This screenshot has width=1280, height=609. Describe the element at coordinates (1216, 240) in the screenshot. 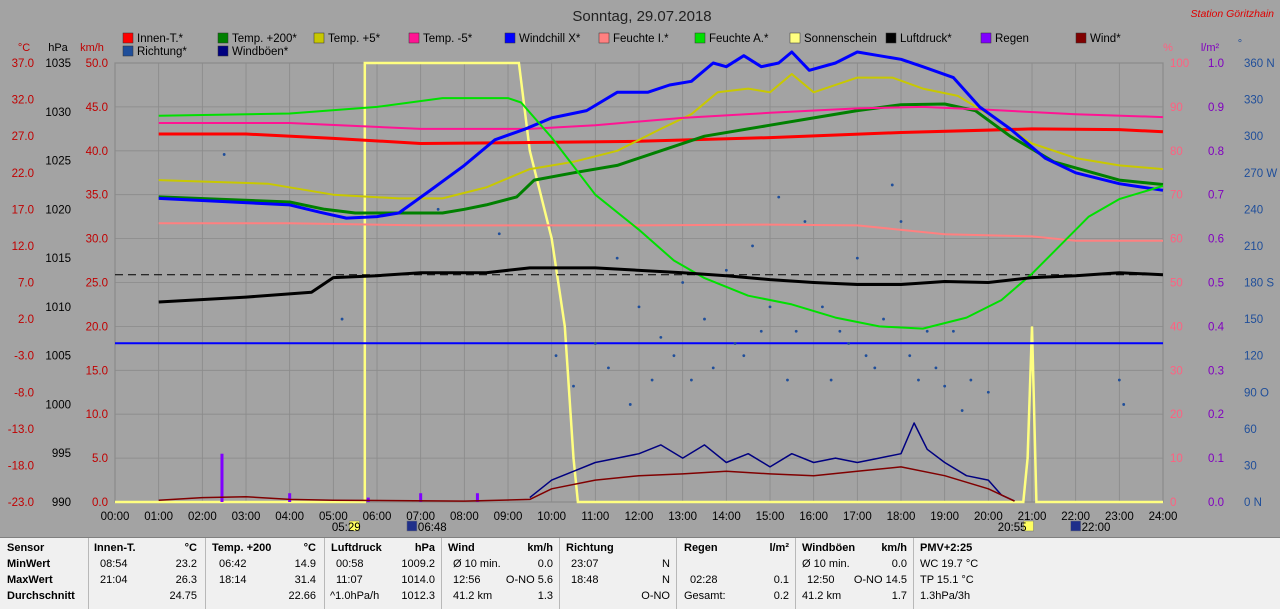

I see `rain-axis-tick-4: 0.6` at that location.